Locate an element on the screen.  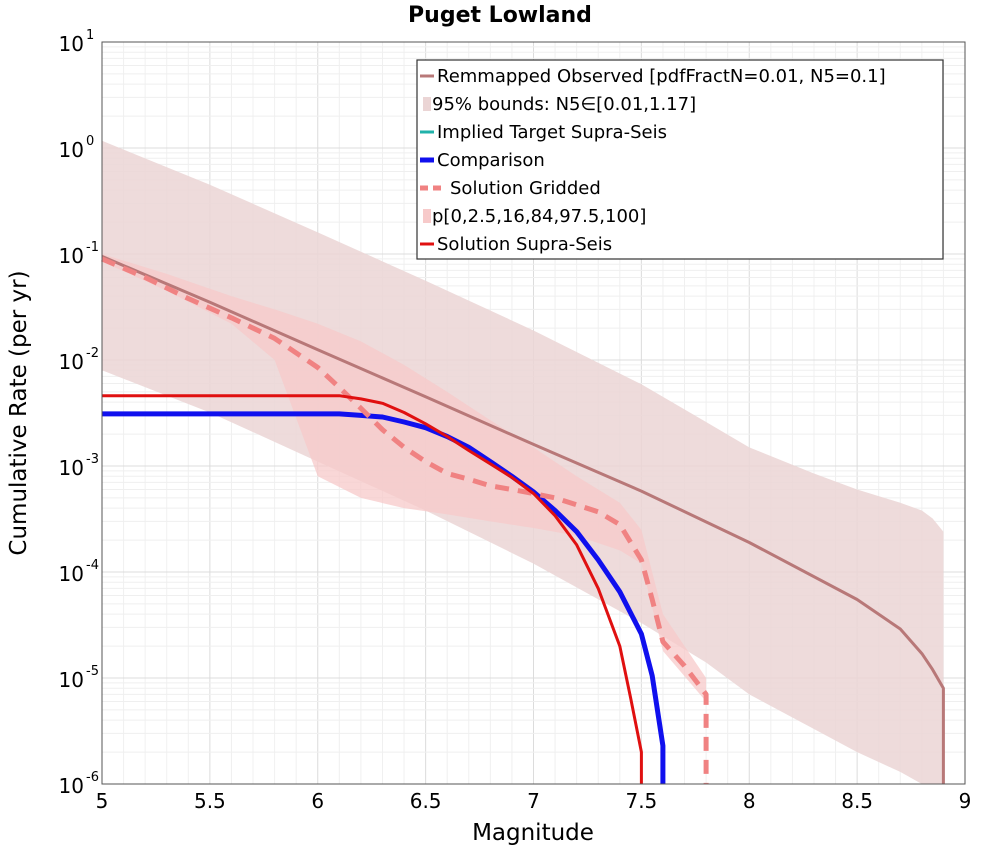
legend-entry-5: p[0,2.5,16,84,97.5,100] is located at coordinates (534, 216).